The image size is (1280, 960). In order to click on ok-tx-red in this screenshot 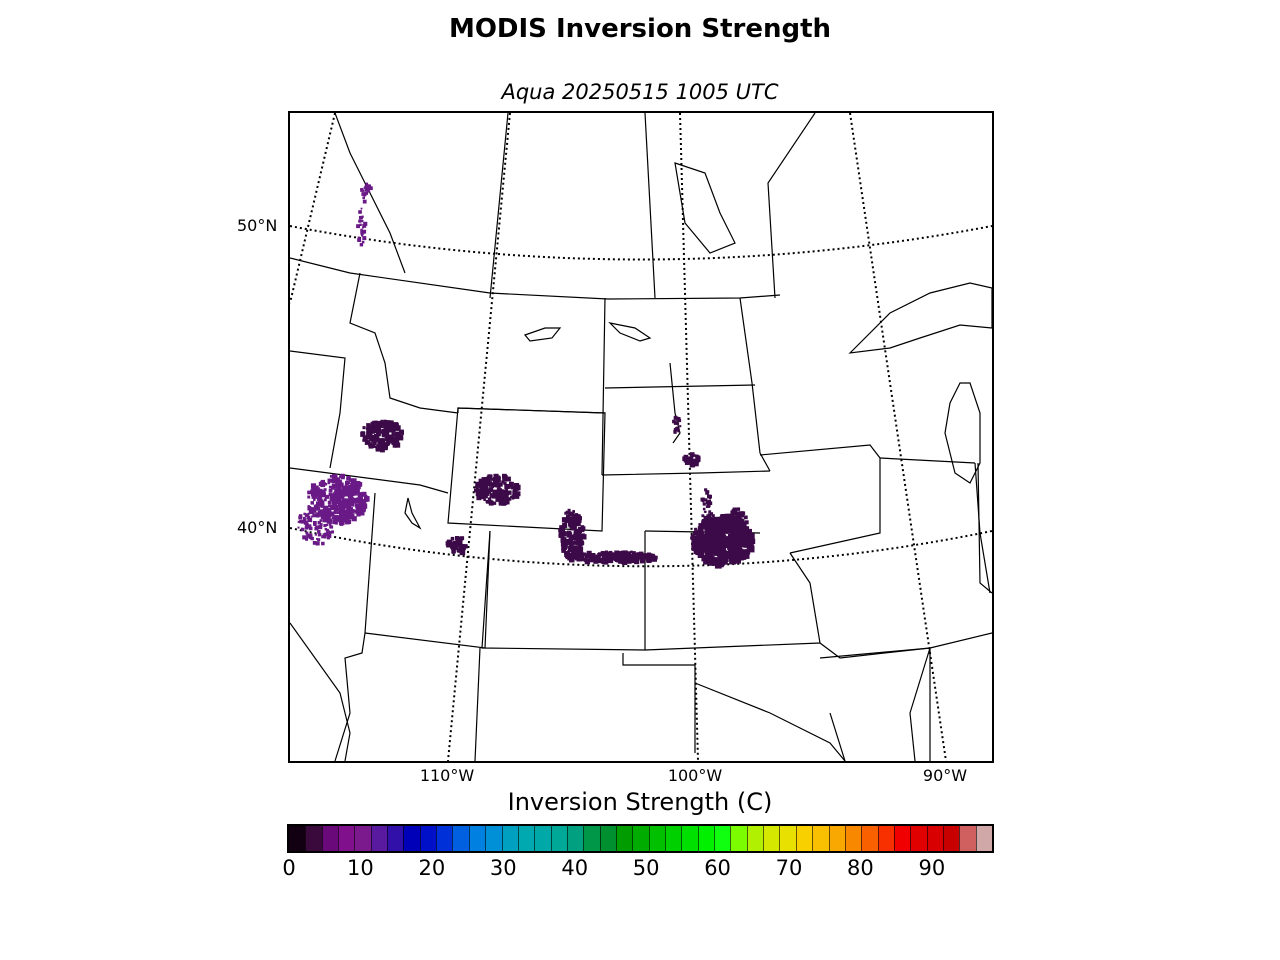, I will do `click(837, 736)`.